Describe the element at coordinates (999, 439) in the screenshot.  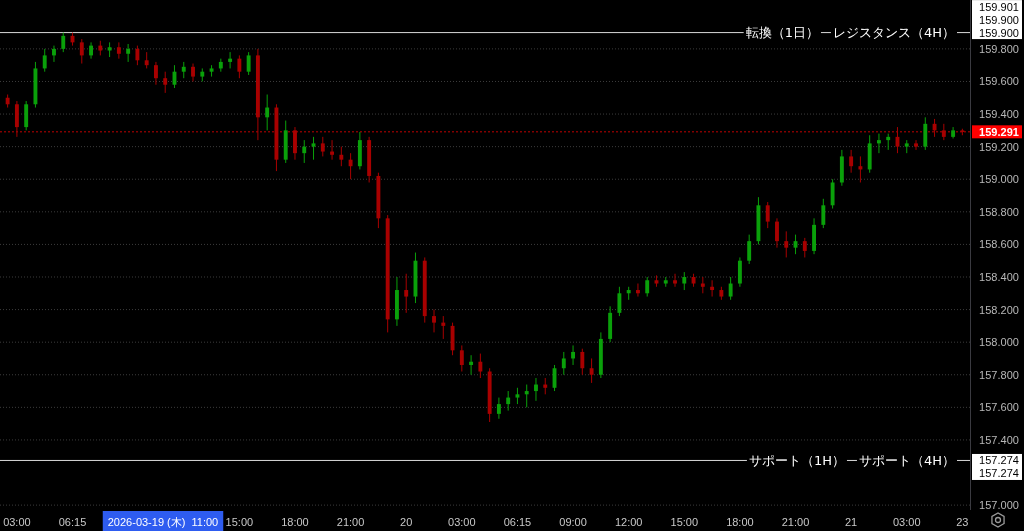
I see `y-tick-label: 157.400` at that location.